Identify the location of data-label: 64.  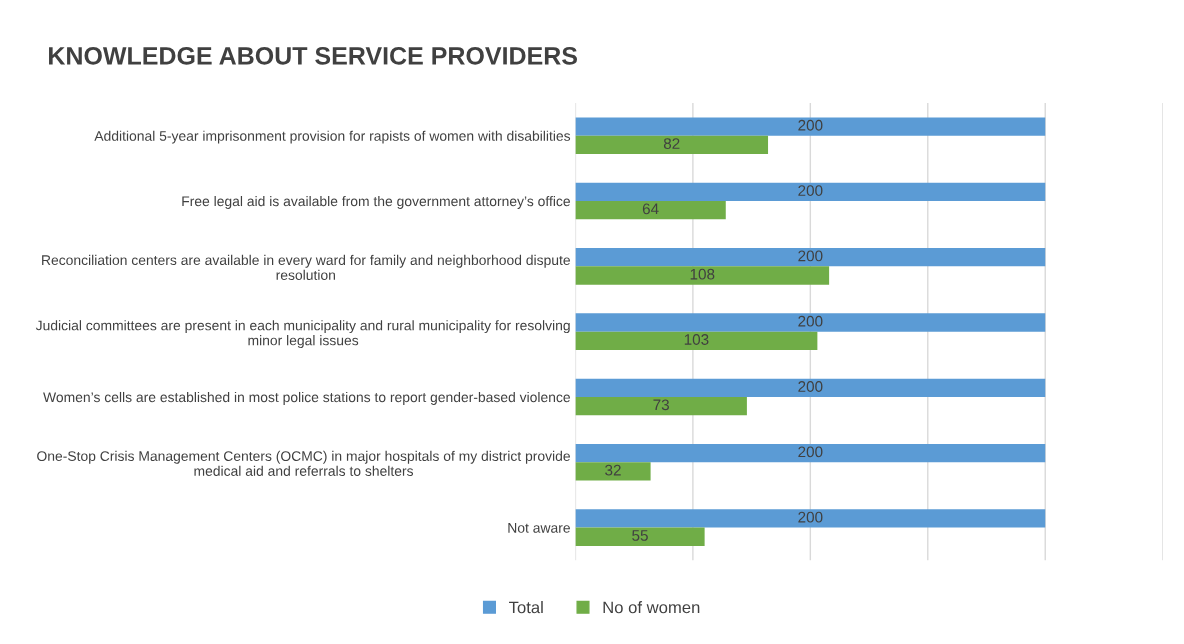
(650, 209).